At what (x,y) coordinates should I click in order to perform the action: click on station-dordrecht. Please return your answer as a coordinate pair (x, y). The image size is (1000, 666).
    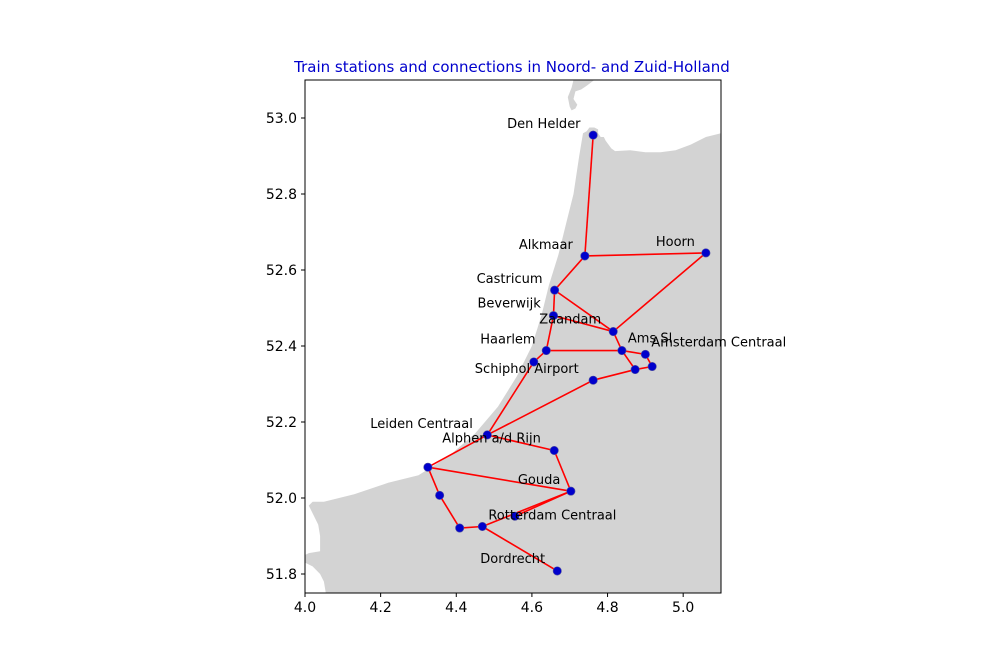
    Looking at the image, I should click on (557, 571).